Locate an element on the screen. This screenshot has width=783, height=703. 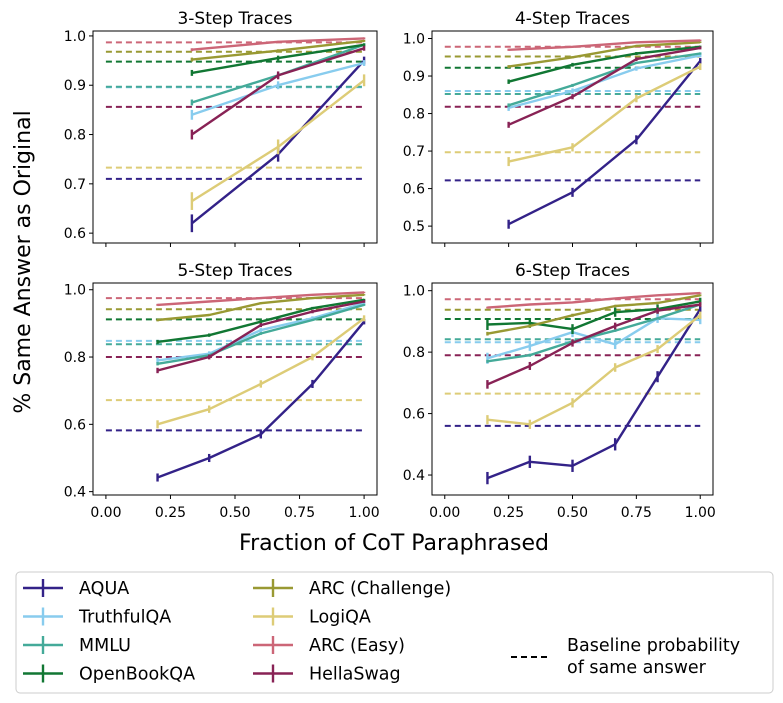
legend-label-openbookqa: OpenBookQA is located at coordinates (137, 675).